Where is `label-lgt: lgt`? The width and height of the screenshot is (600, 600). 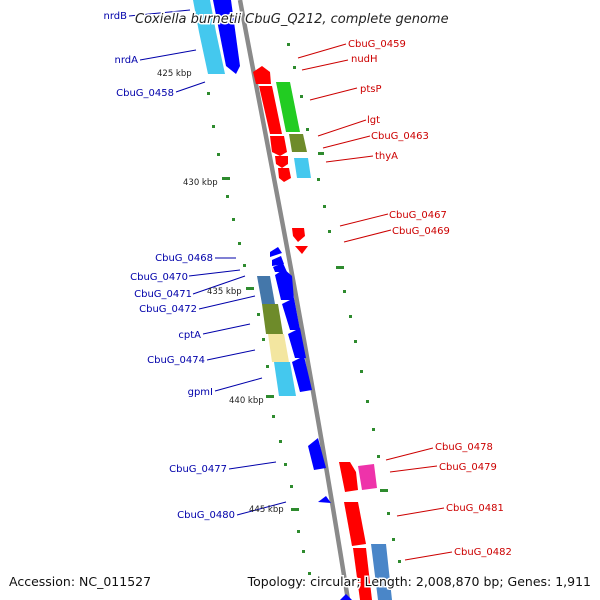
label-lgt: lgt is located at coordinates (373, 120).